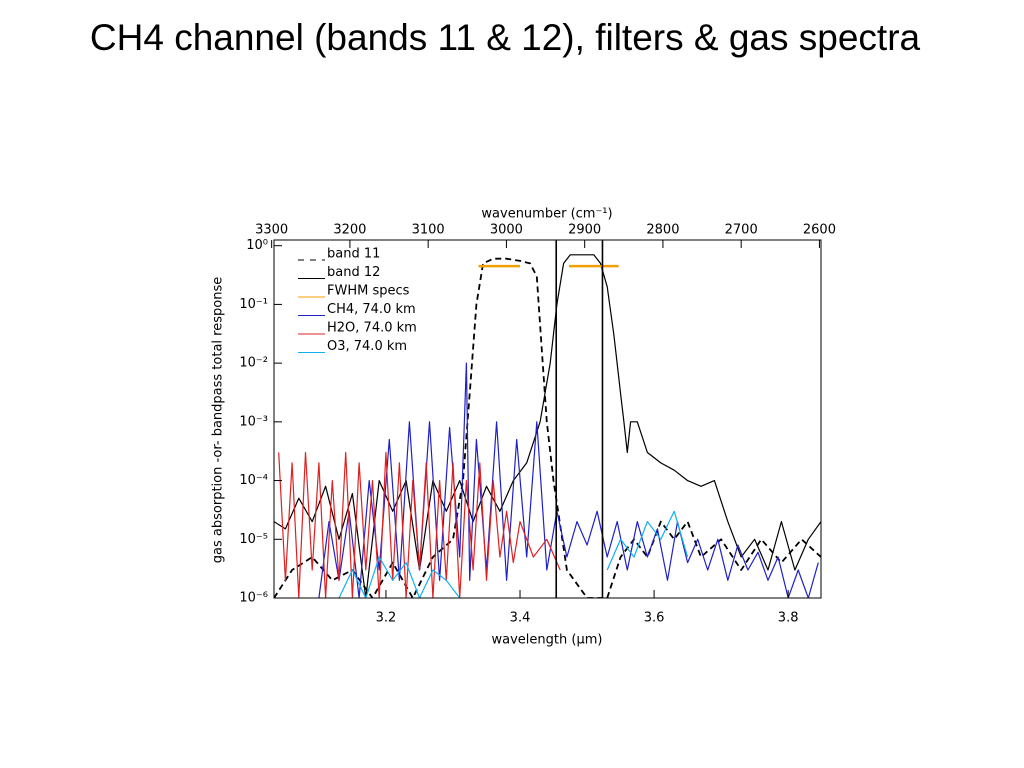 This screenshot has height=768, width=1024. I want to click on x2-tick-label: 3000, so click(506, 230).